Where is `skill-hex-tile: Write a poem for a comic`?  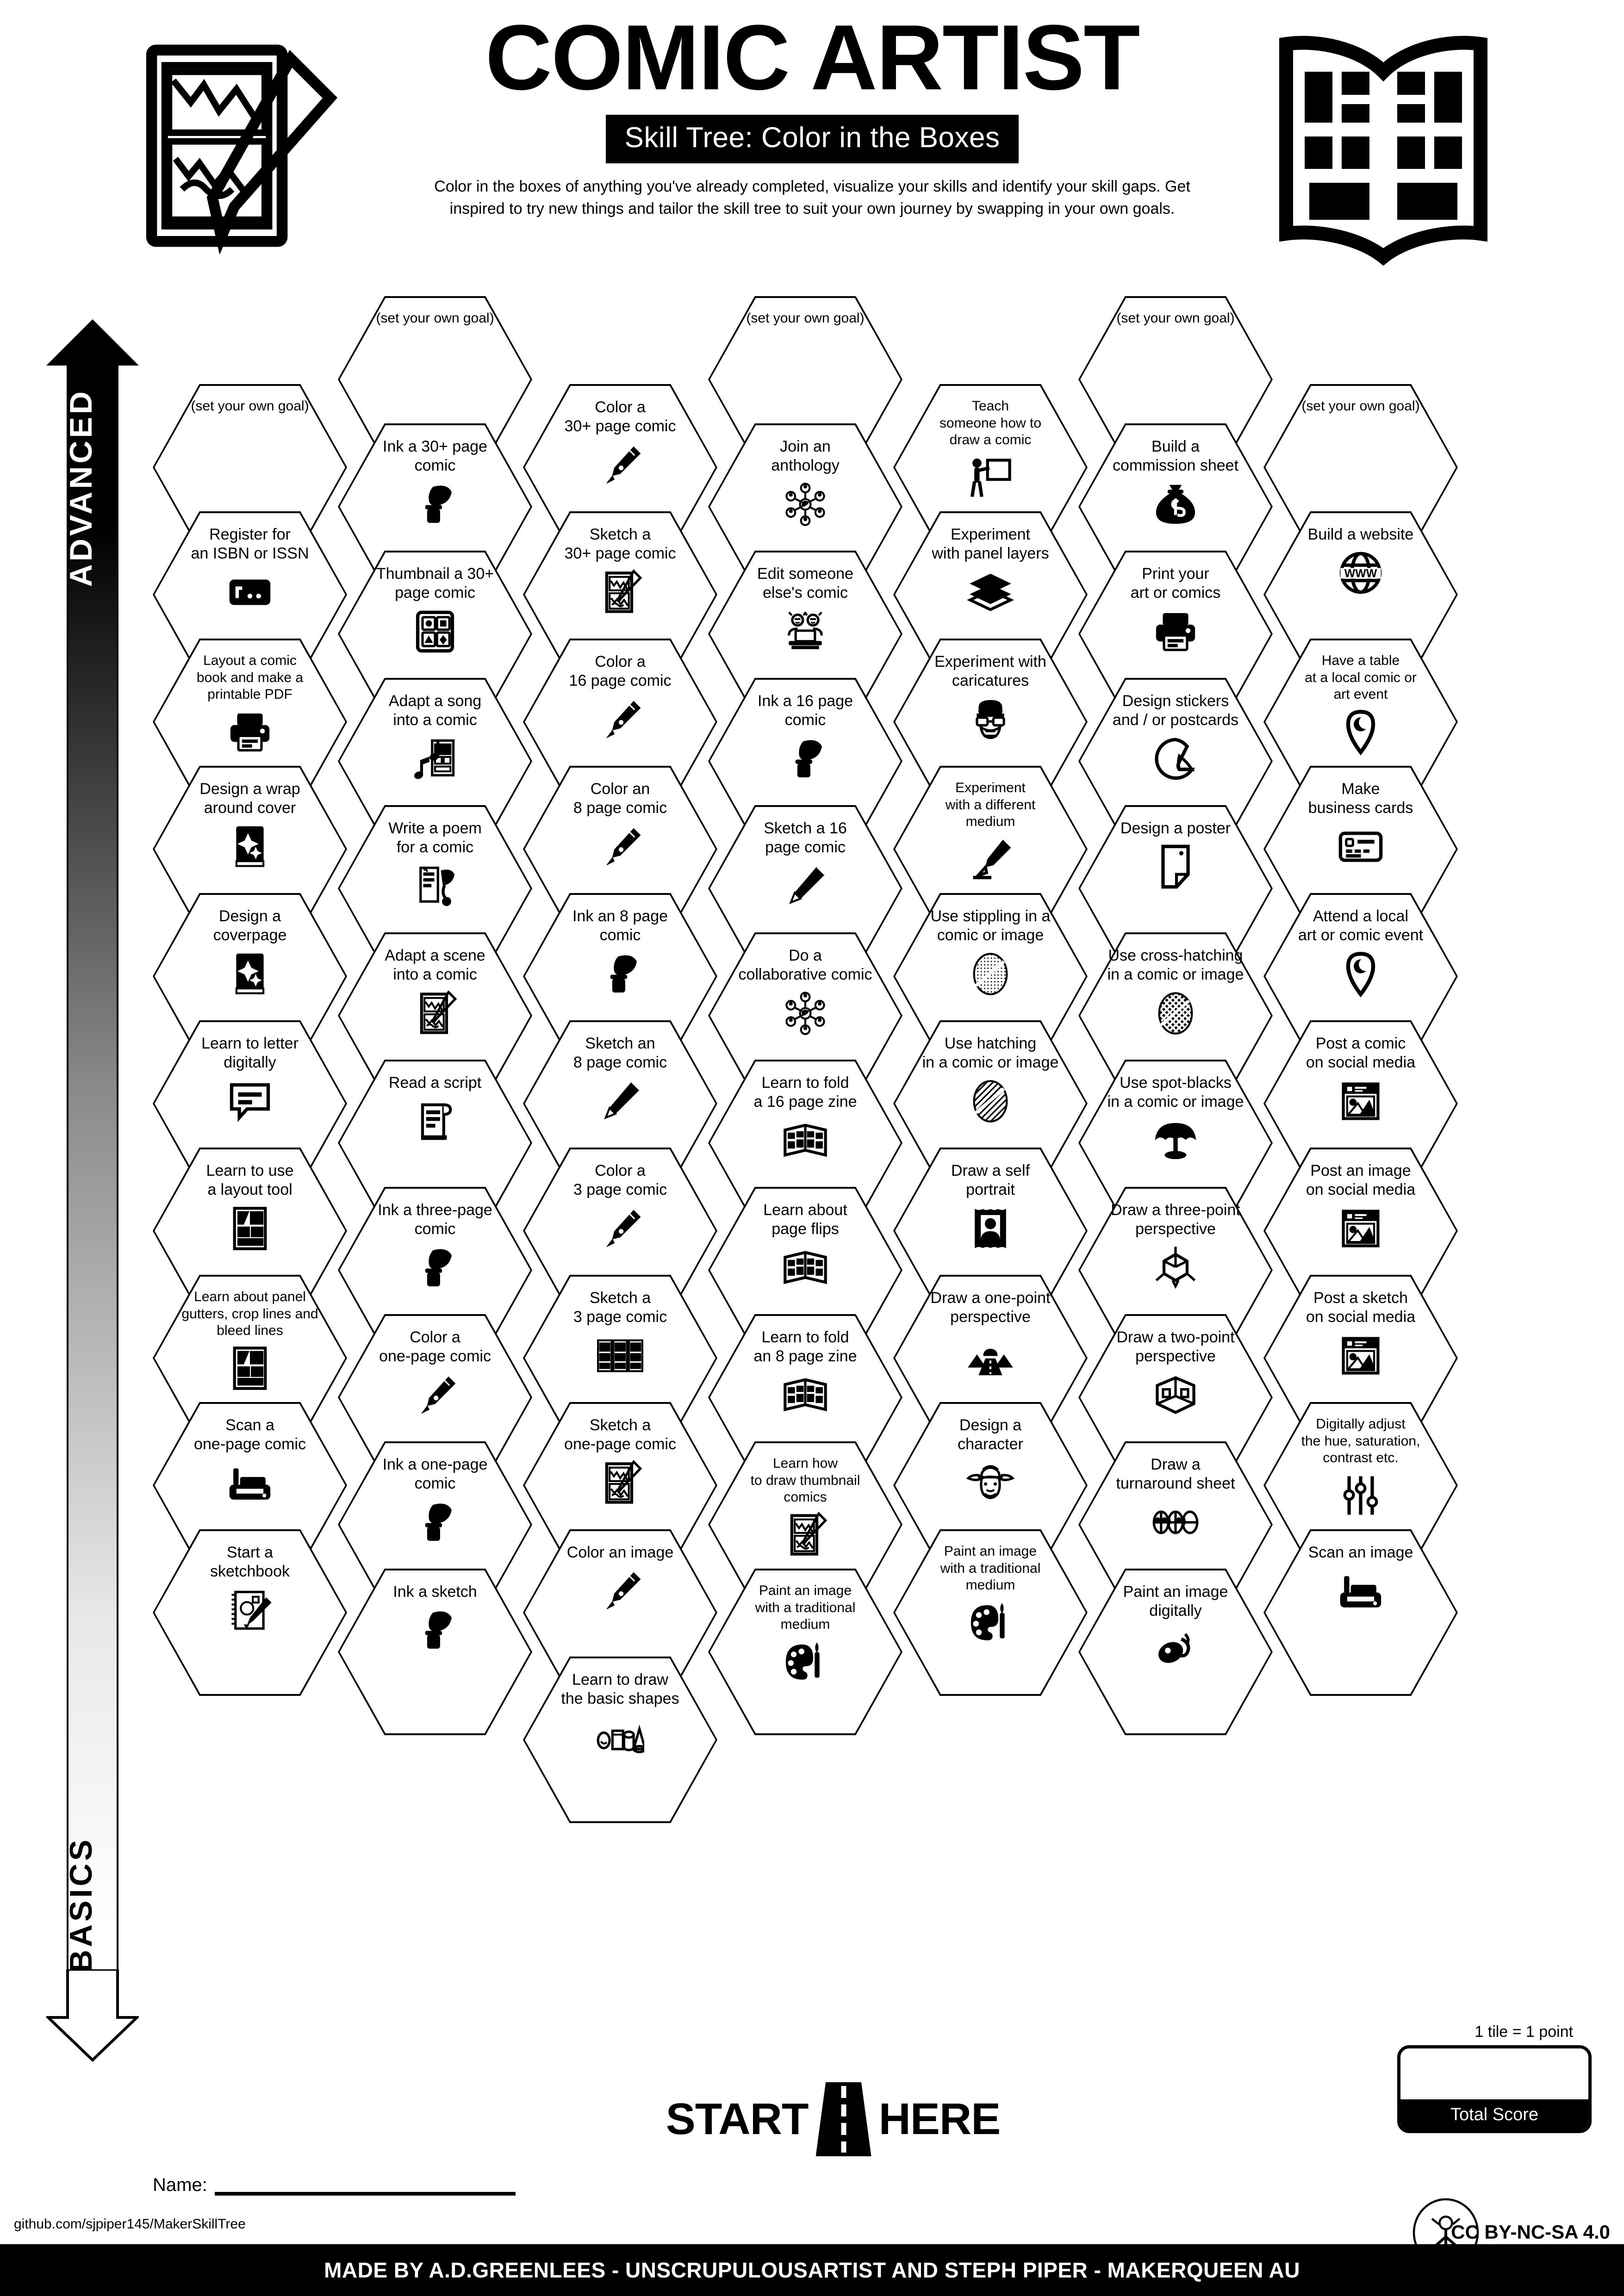
skill-hex-tile: Write a poem for a comic is located at coordinates (435, 889).